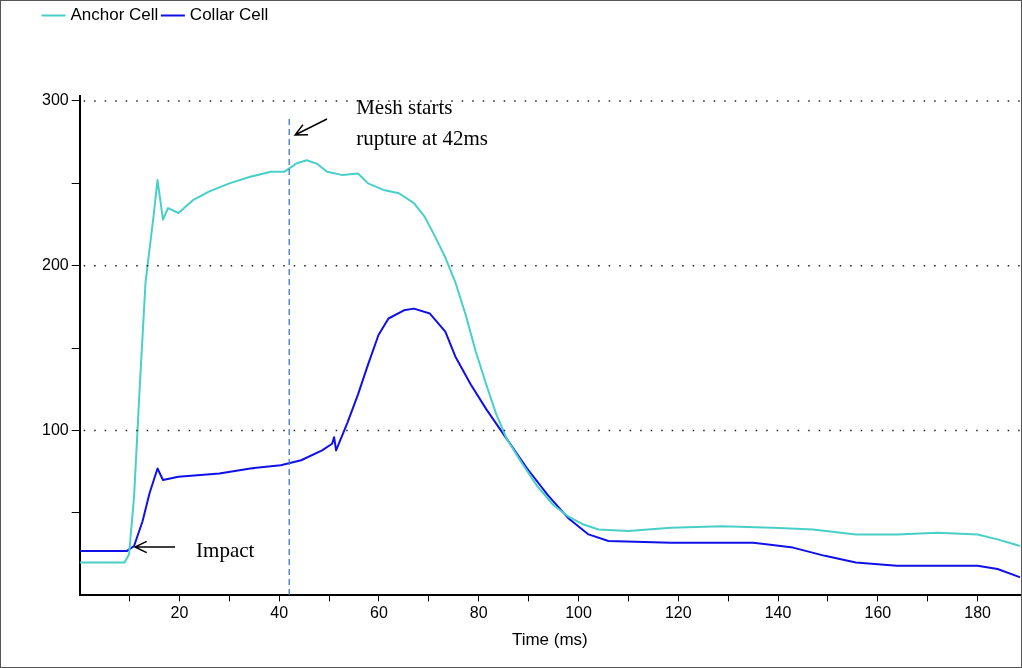 The image size is (1022, 668). Describe the element at coordinates (225, 550) in the screenshot. I see `annotation: Impact` at that location.